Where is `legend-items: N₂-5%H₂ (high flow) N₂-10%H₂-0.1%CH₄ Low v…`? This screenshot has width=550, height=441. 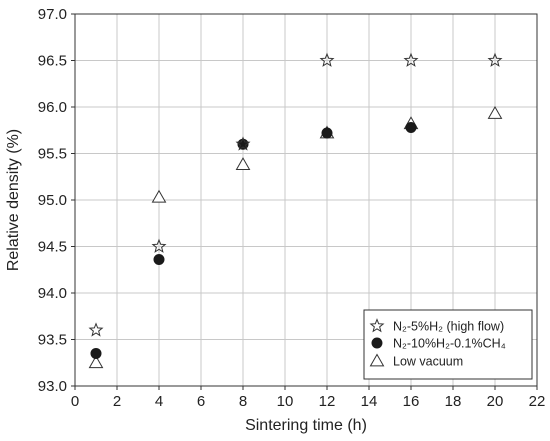 legend-items: N₂-5%H₂ (high flow) N₂-10%H₂-0.1%CH₄ Low v… is located at coordinates (437, 343).